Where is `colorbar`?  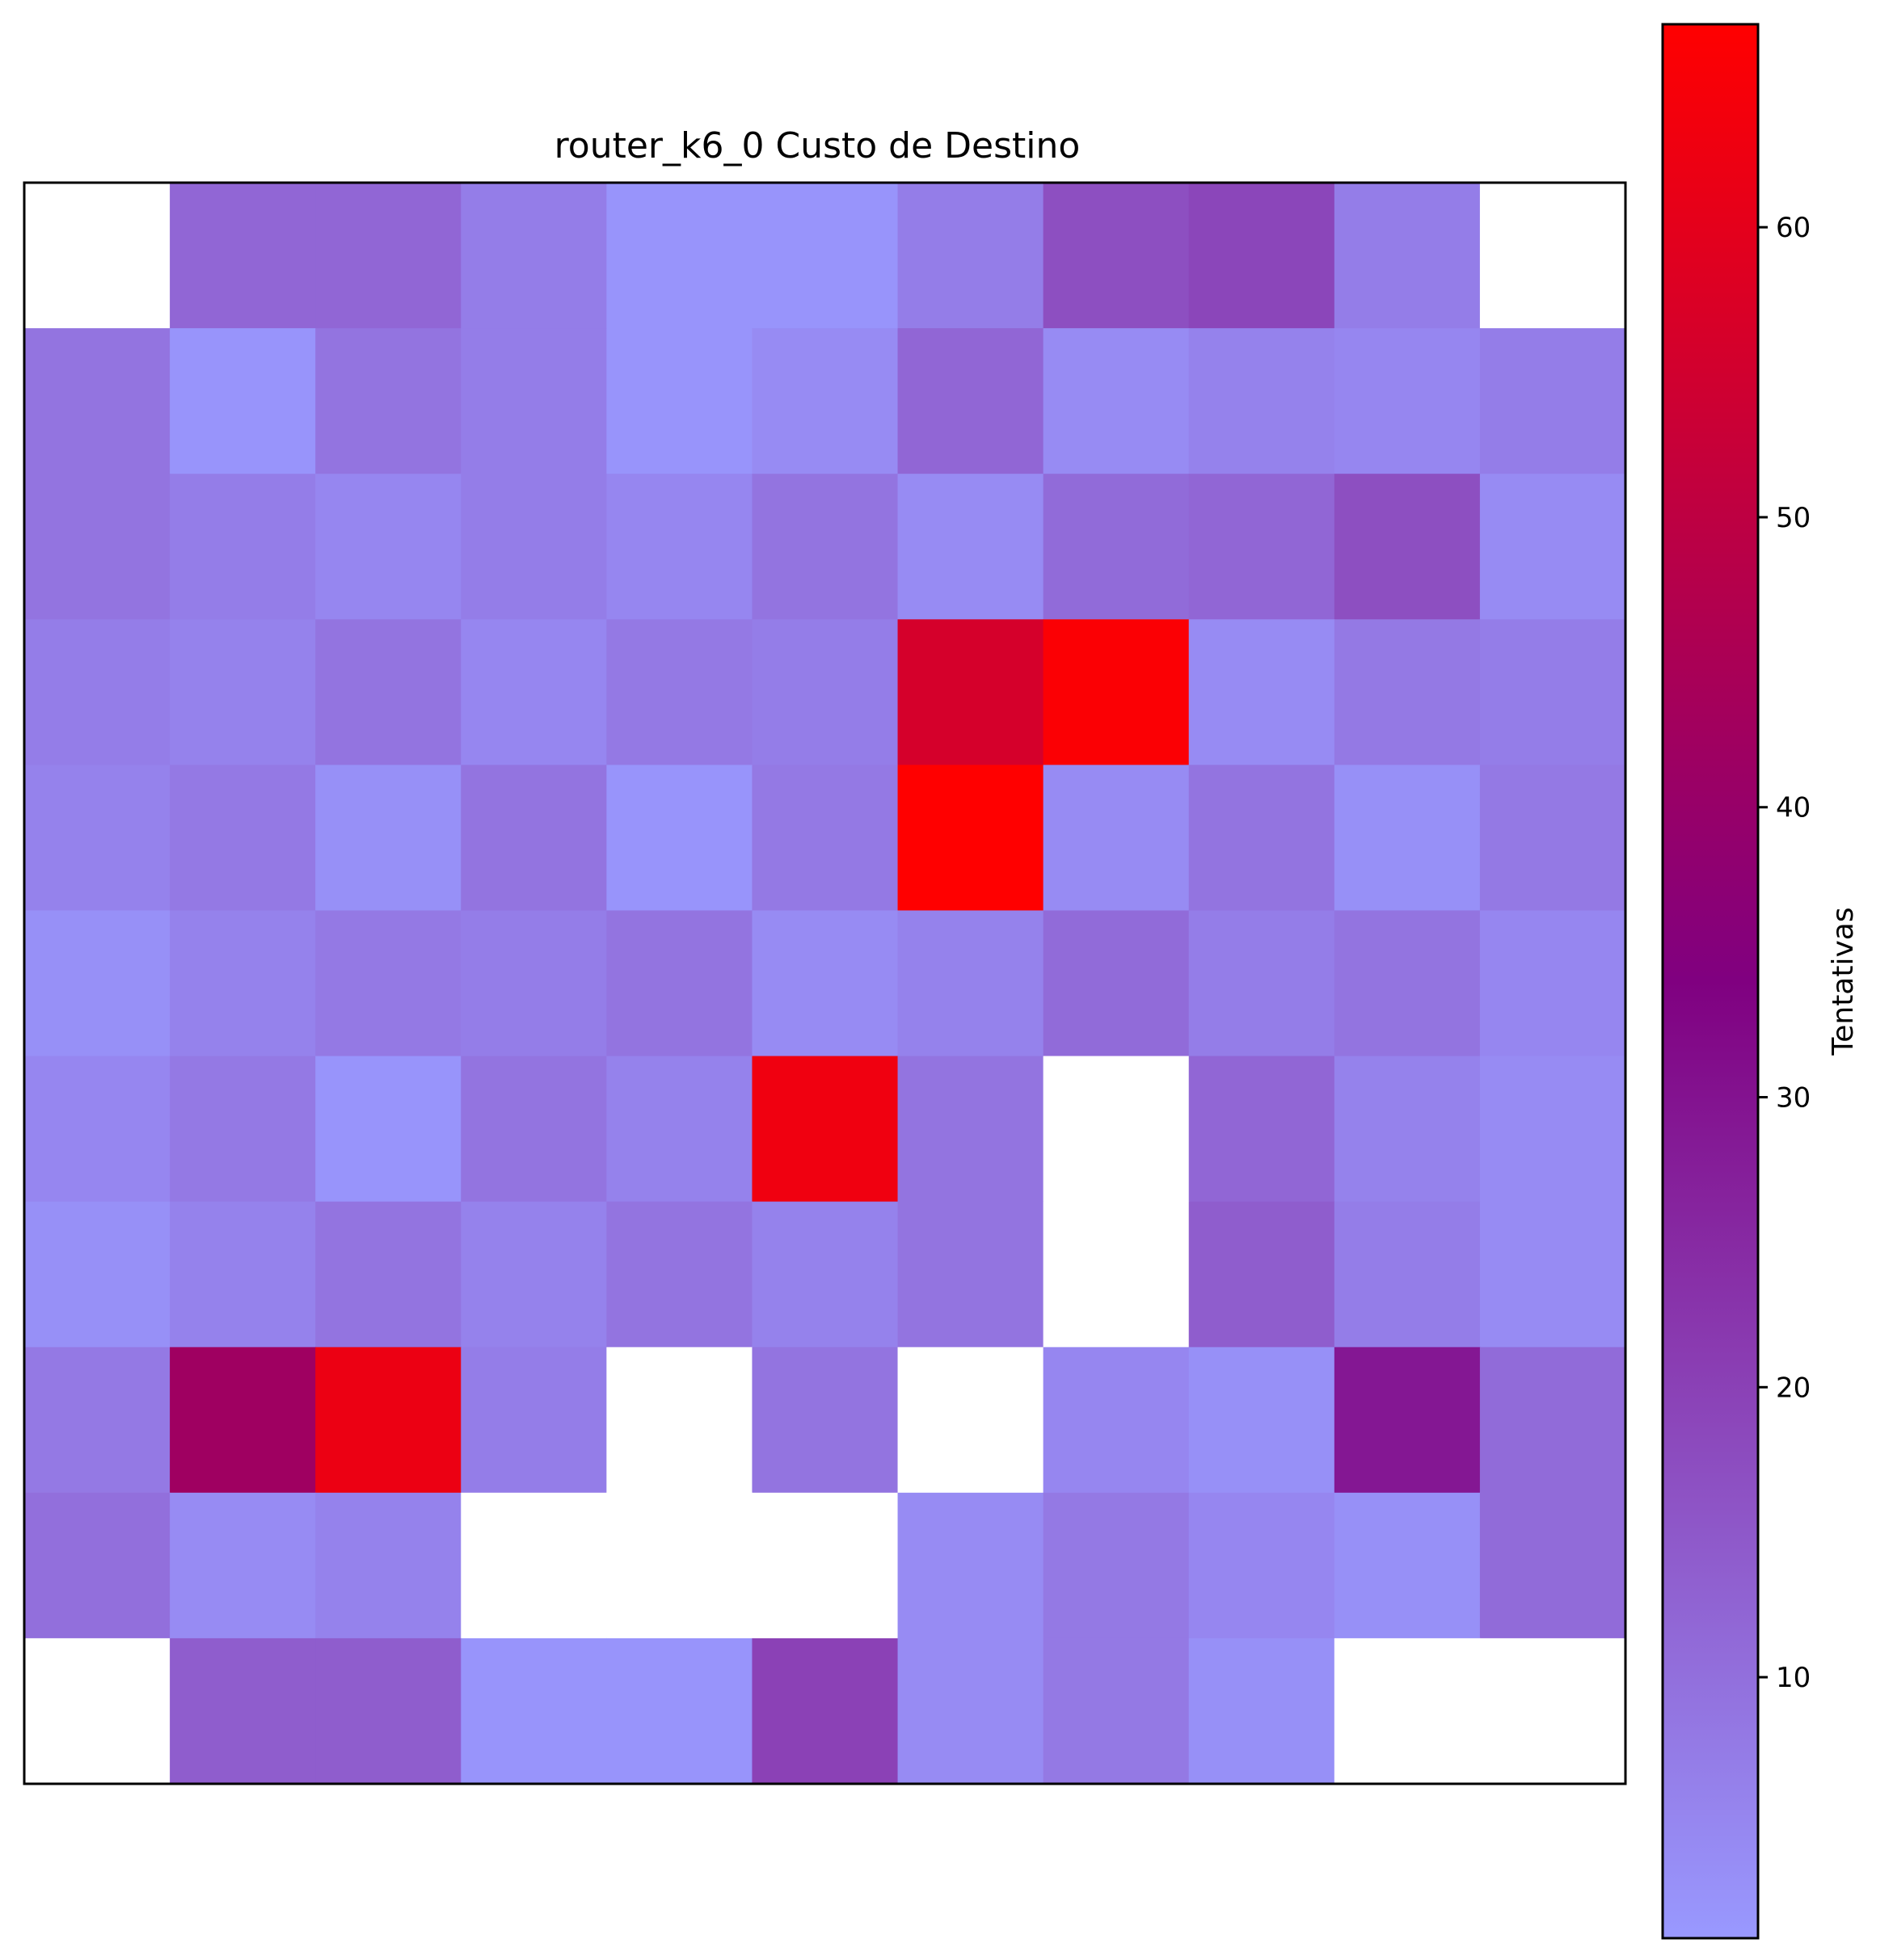
colorbar is located at coordinates (1710, 981).